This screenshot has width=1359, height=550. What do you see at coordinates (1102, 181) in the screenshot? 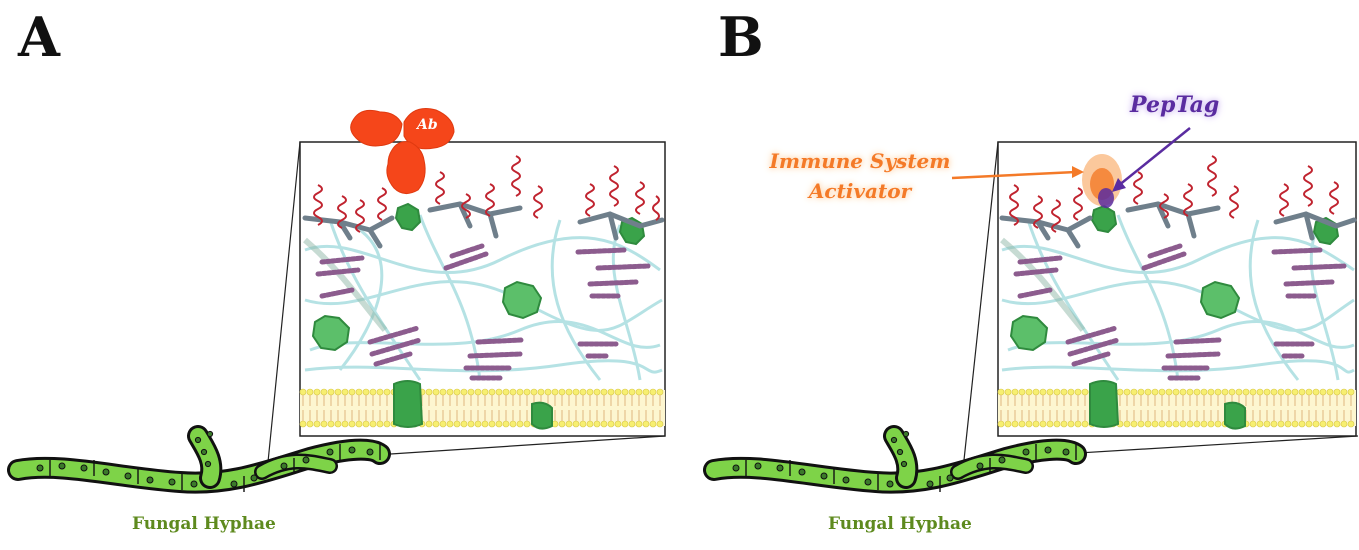
I see `immune-activator-complex` at bounding box center [1102, 181].